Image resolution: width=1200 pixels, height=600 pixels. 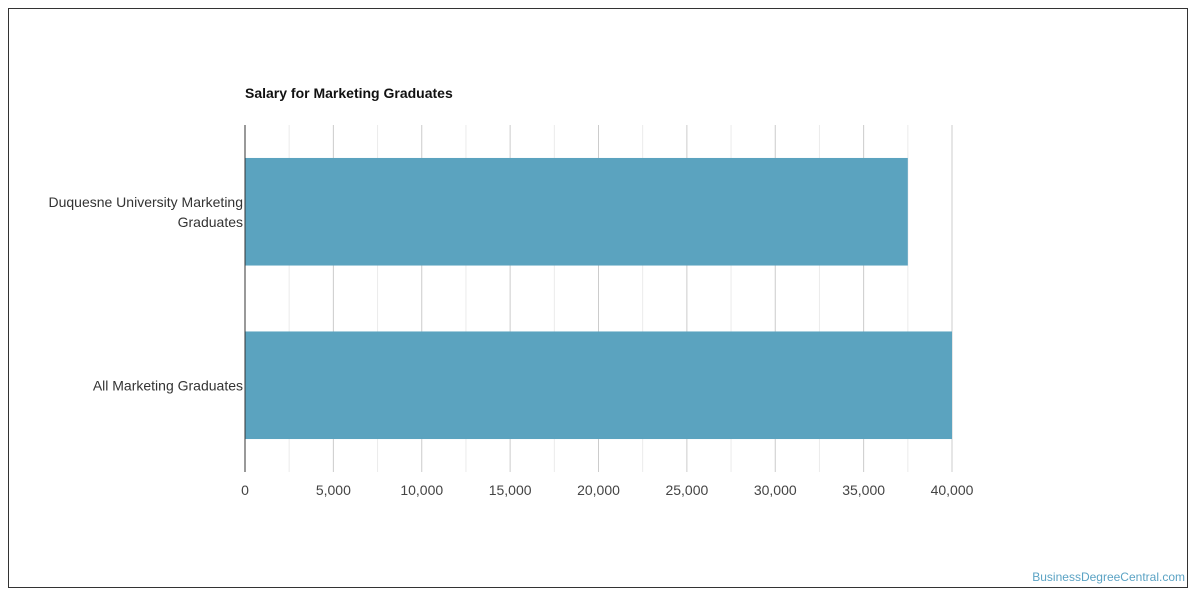 I want to click on x-tick-label: 15,000, so click(x=510, y=490).